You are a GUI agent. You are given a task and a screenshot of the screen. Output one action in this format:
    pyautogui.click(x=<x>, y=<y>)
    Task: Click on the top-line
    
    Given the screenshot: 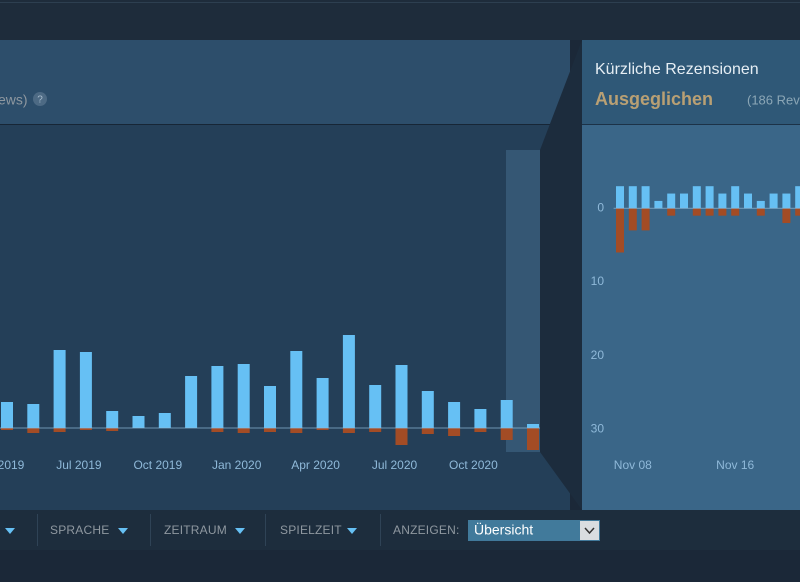 What is the action you would take?
    pyautogui.click(x=400, y=2)
    